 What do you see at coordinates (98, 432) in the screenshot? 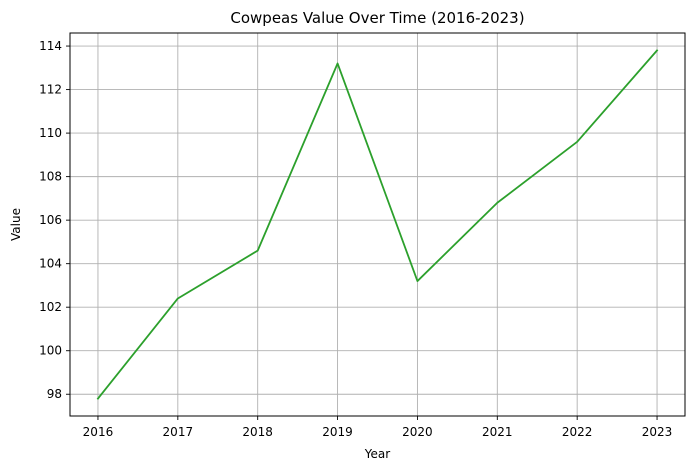
I see `x-tick-label: 2016` at bounding box center [98, 432].